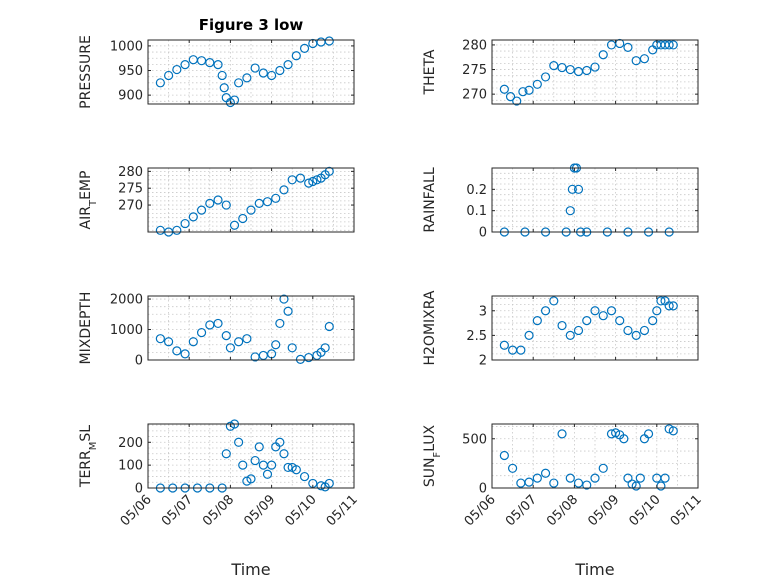 The height and width of the screenshot is (583, 778). Describe the element at coordinates (474, 95) in the screenshot. I see `y-tick-label: 270` at that location.